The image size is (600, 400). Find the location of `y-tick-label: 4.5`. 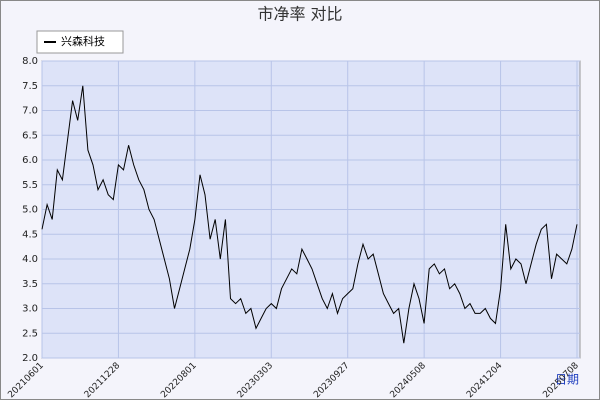

y-tick-label: 4.5 is located at coordinates (30, 234).